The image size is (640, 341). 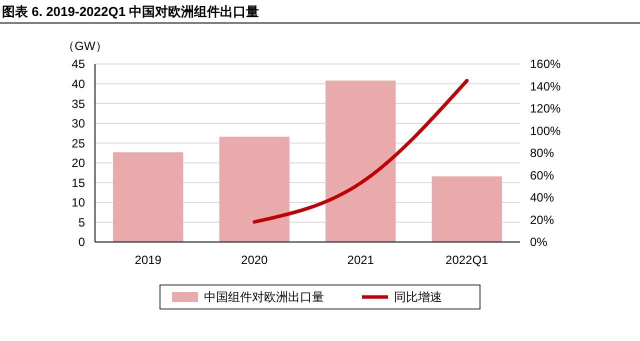 What do you see at coordinates (131, 11) in the screenshot?
I see `chart-title: 图表 6. 2019-2022Q1 中国对欧洲组件出口量` at bounding box center [131, 11].